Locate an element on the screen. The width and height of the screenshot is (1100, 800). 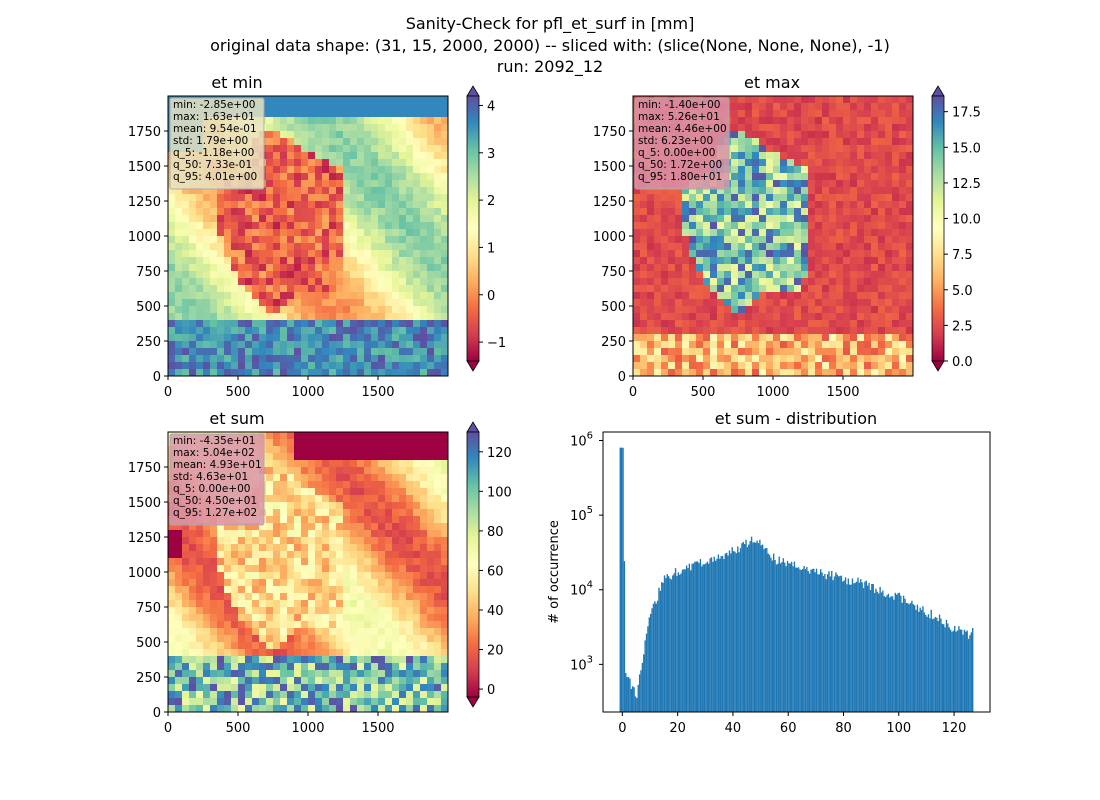
colorbar-extend-bottom is located at coordinates (473, 702).